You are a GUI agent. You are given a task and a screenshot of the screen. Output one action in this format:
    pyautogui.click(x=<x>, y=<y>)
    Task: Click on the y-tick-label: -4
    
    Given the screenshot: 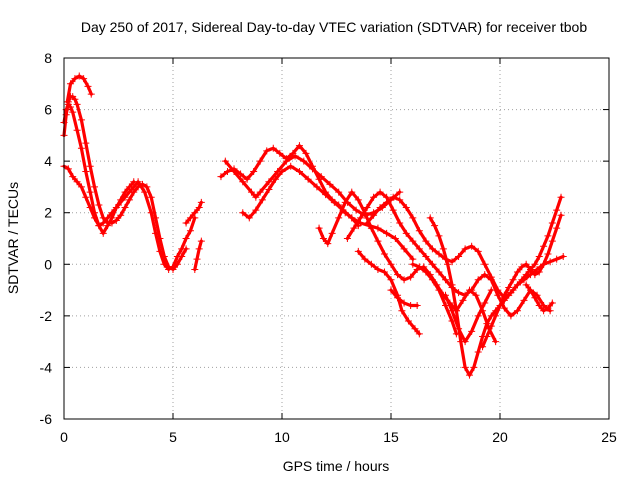 What is the action you would take?
    pyautogui.click(x=46, y=367)
    